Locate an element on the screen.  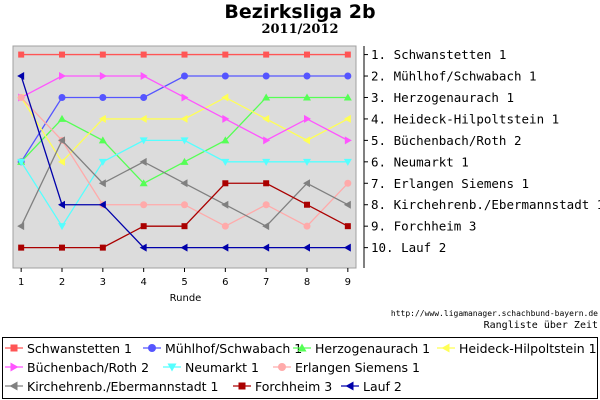
legend-label: Herzogenaurach 1 is located at coordinates (373, 348).